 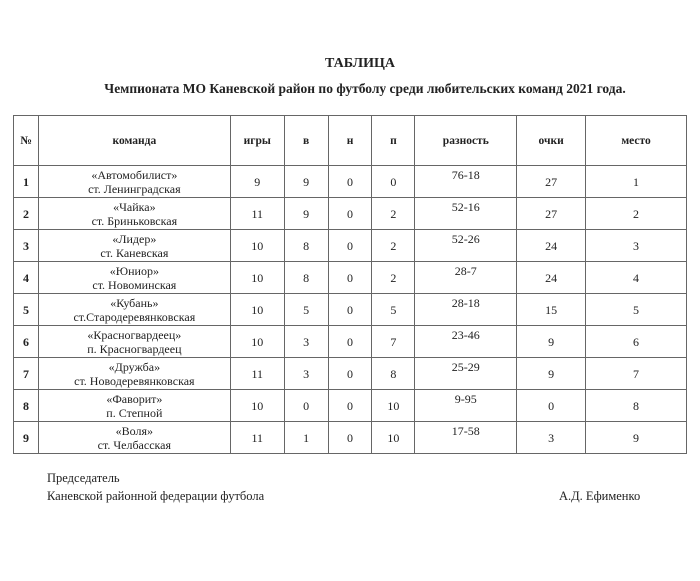 I want to click on team-name: «Чайка», so click(x=134, y=206).